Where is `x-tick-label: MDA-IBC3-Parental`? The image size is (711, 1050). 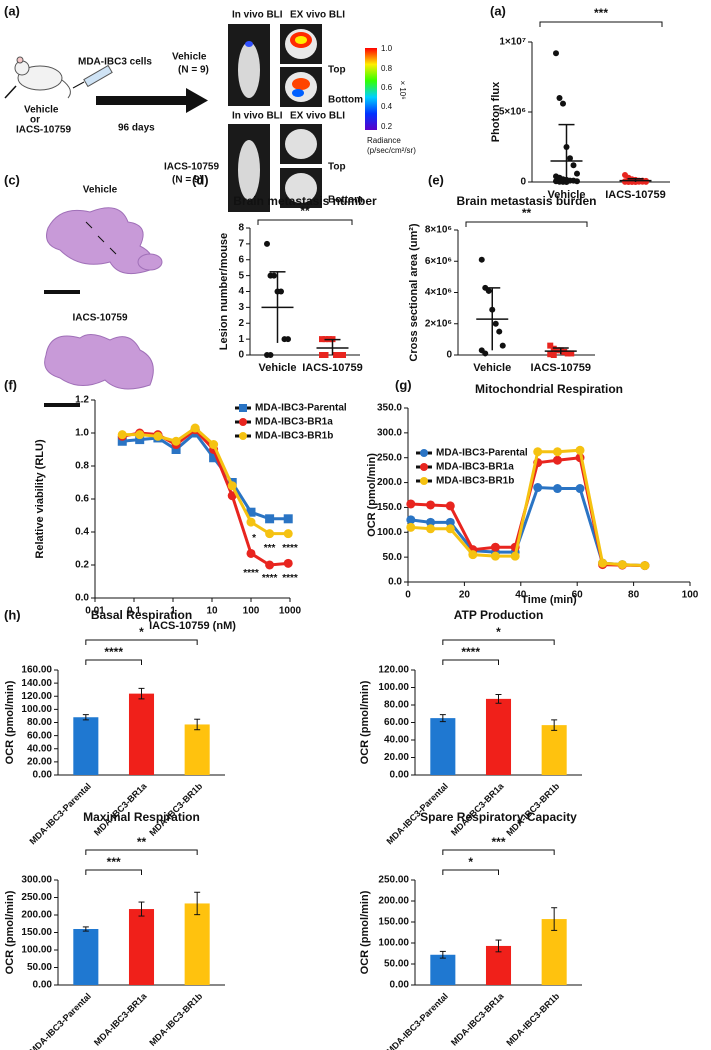 x-tick-label: MDA-IBC3-Parental is located at coordinates (60, 1020).